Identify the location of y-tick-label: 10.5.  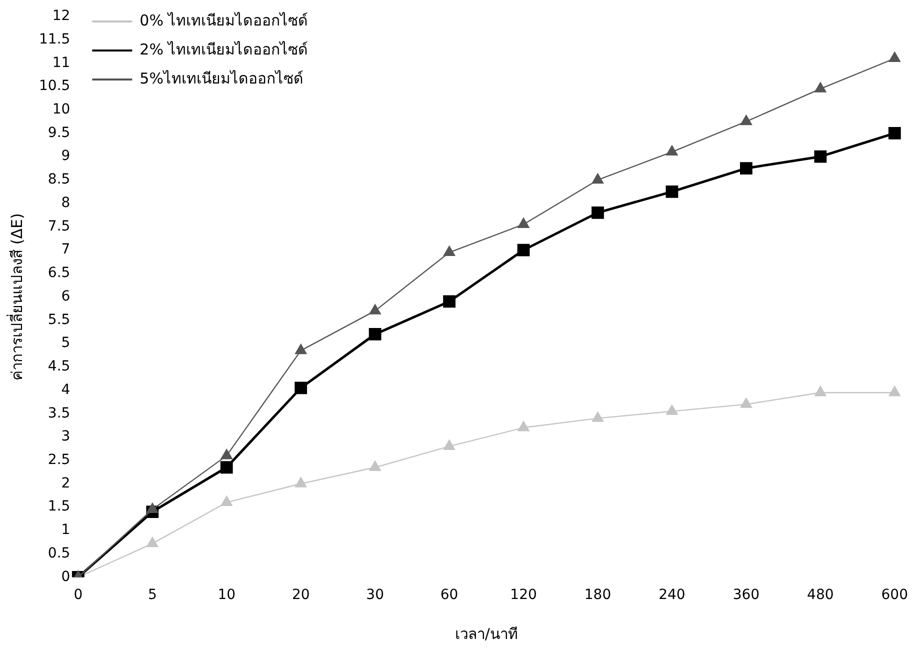
(54, 86).